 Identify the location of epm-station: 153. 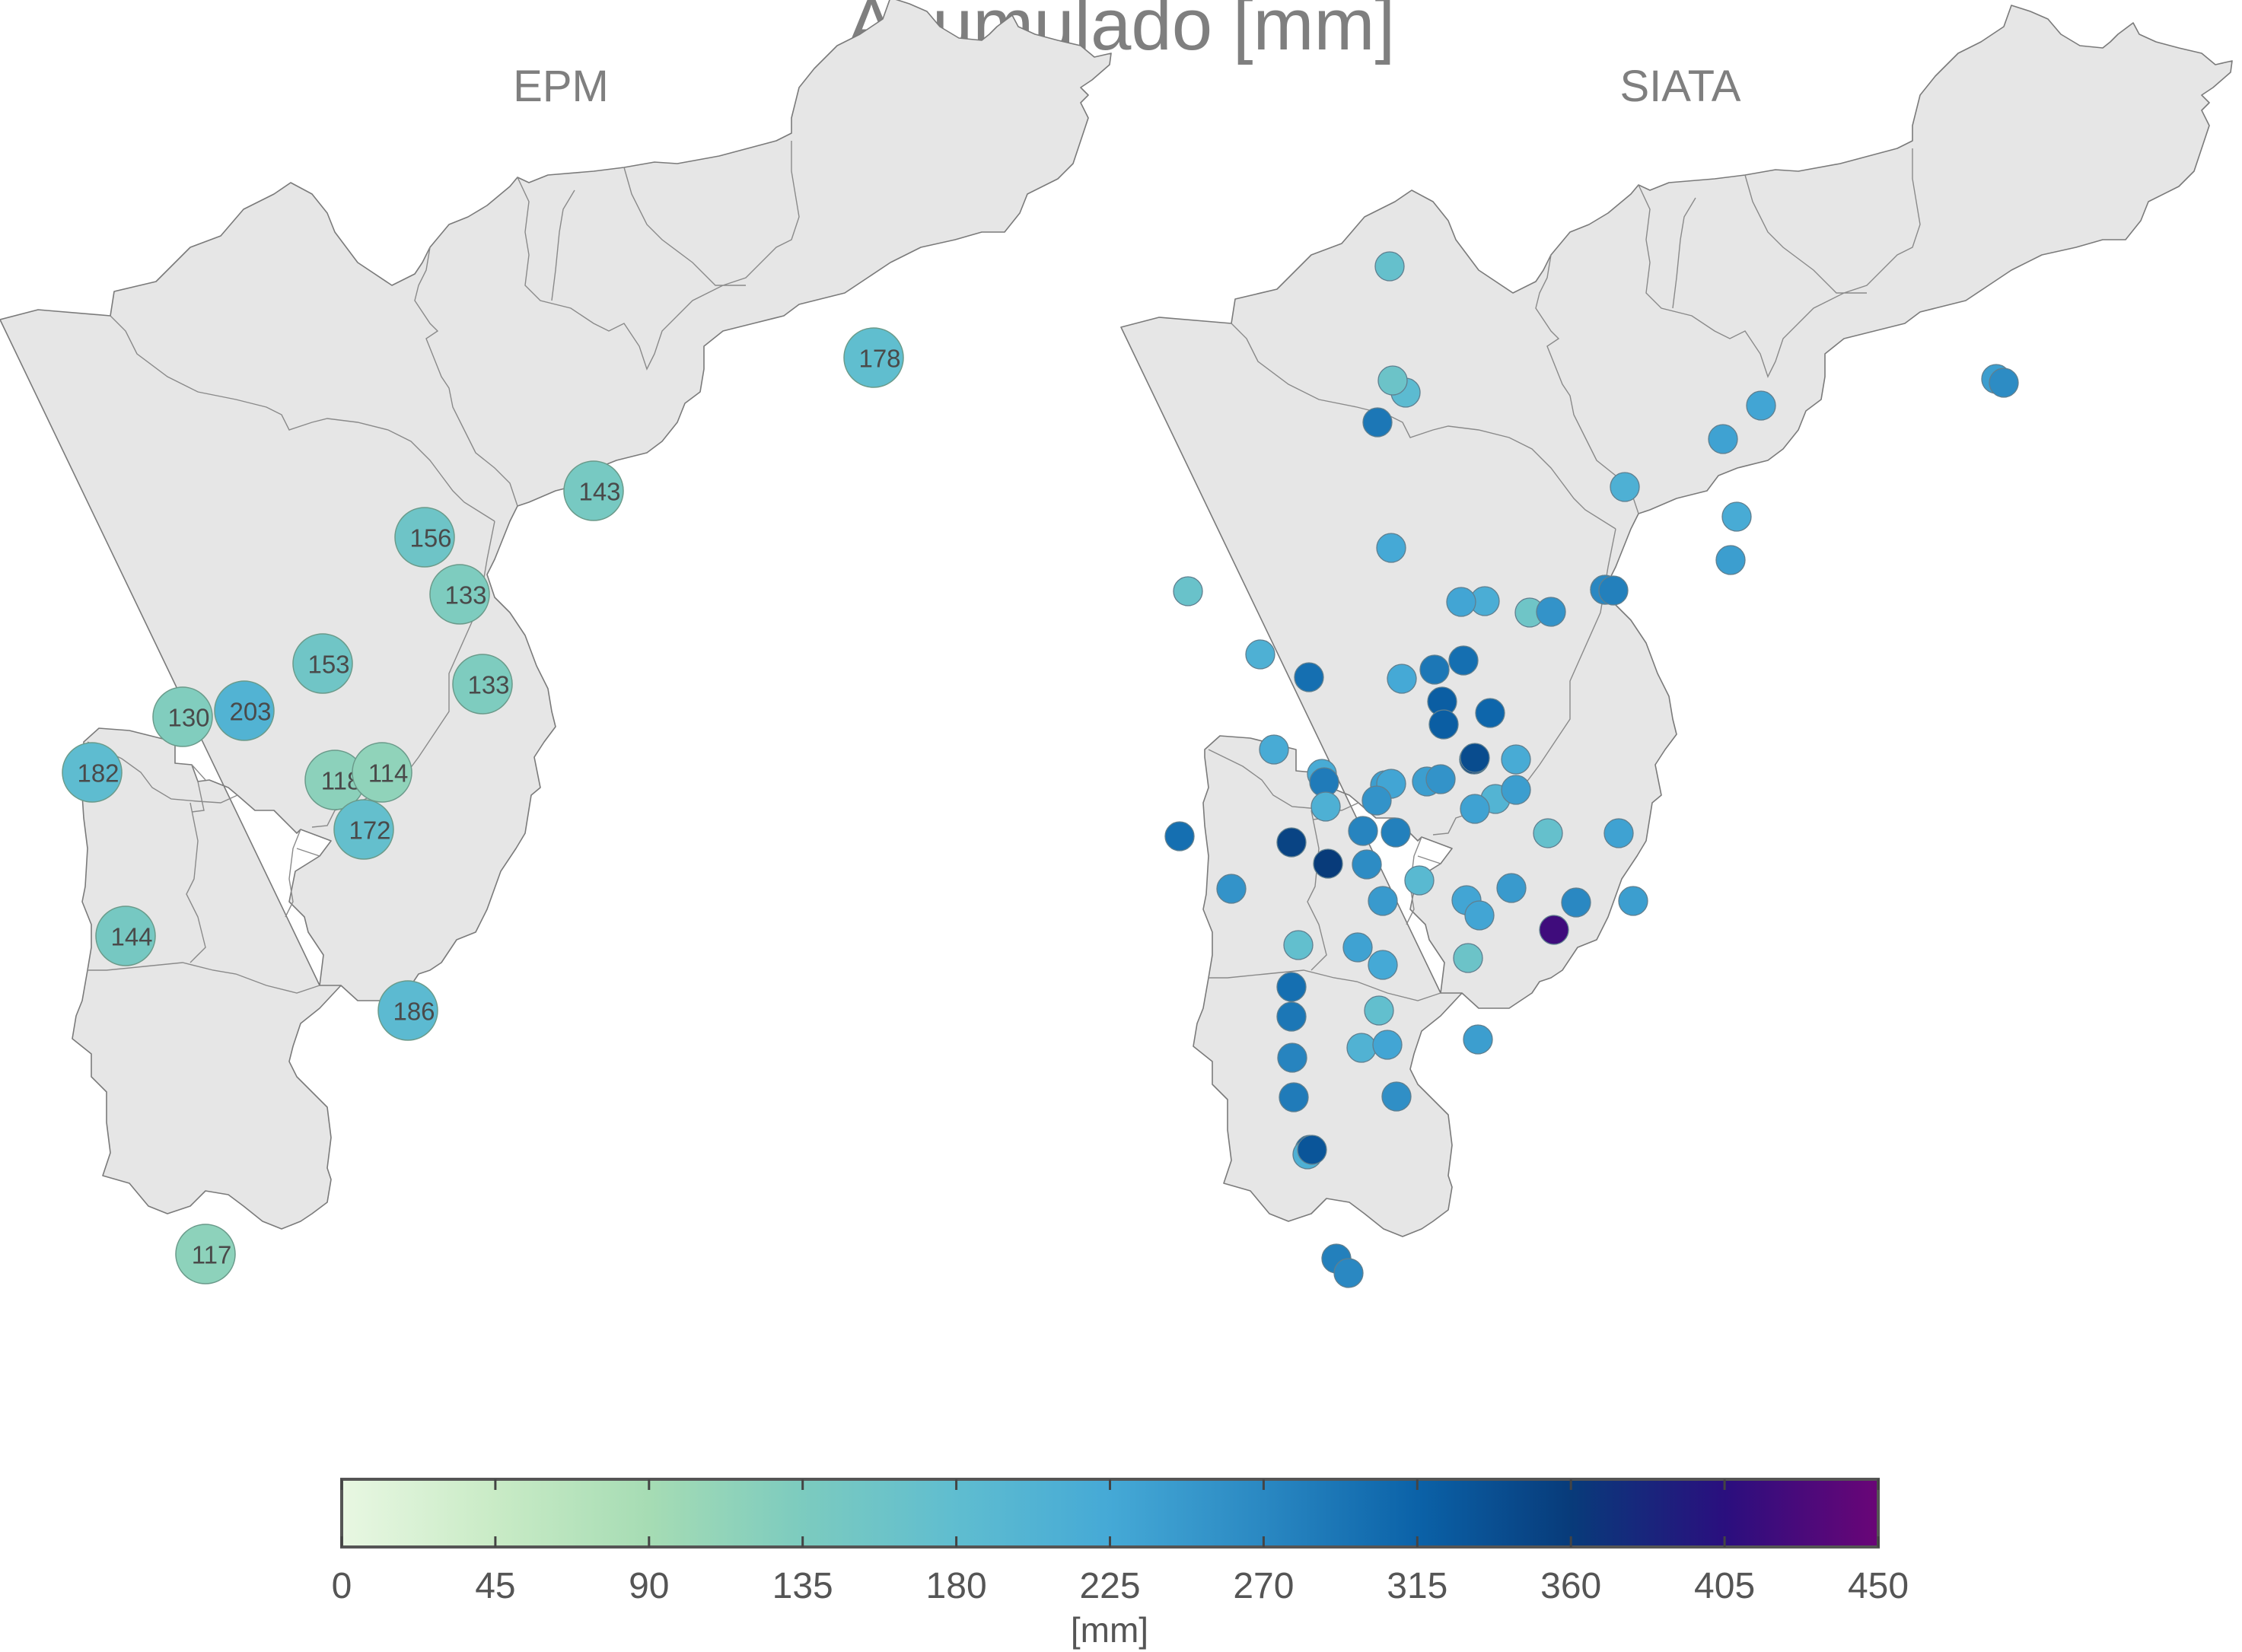
(323, 663).